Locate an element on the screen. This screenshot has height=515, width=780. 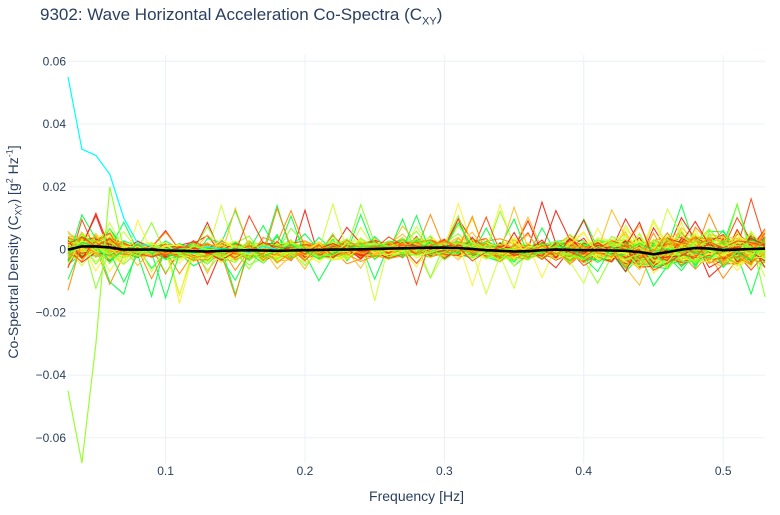
y-tick-label: 0.06 is located at coordinates (55, 61).